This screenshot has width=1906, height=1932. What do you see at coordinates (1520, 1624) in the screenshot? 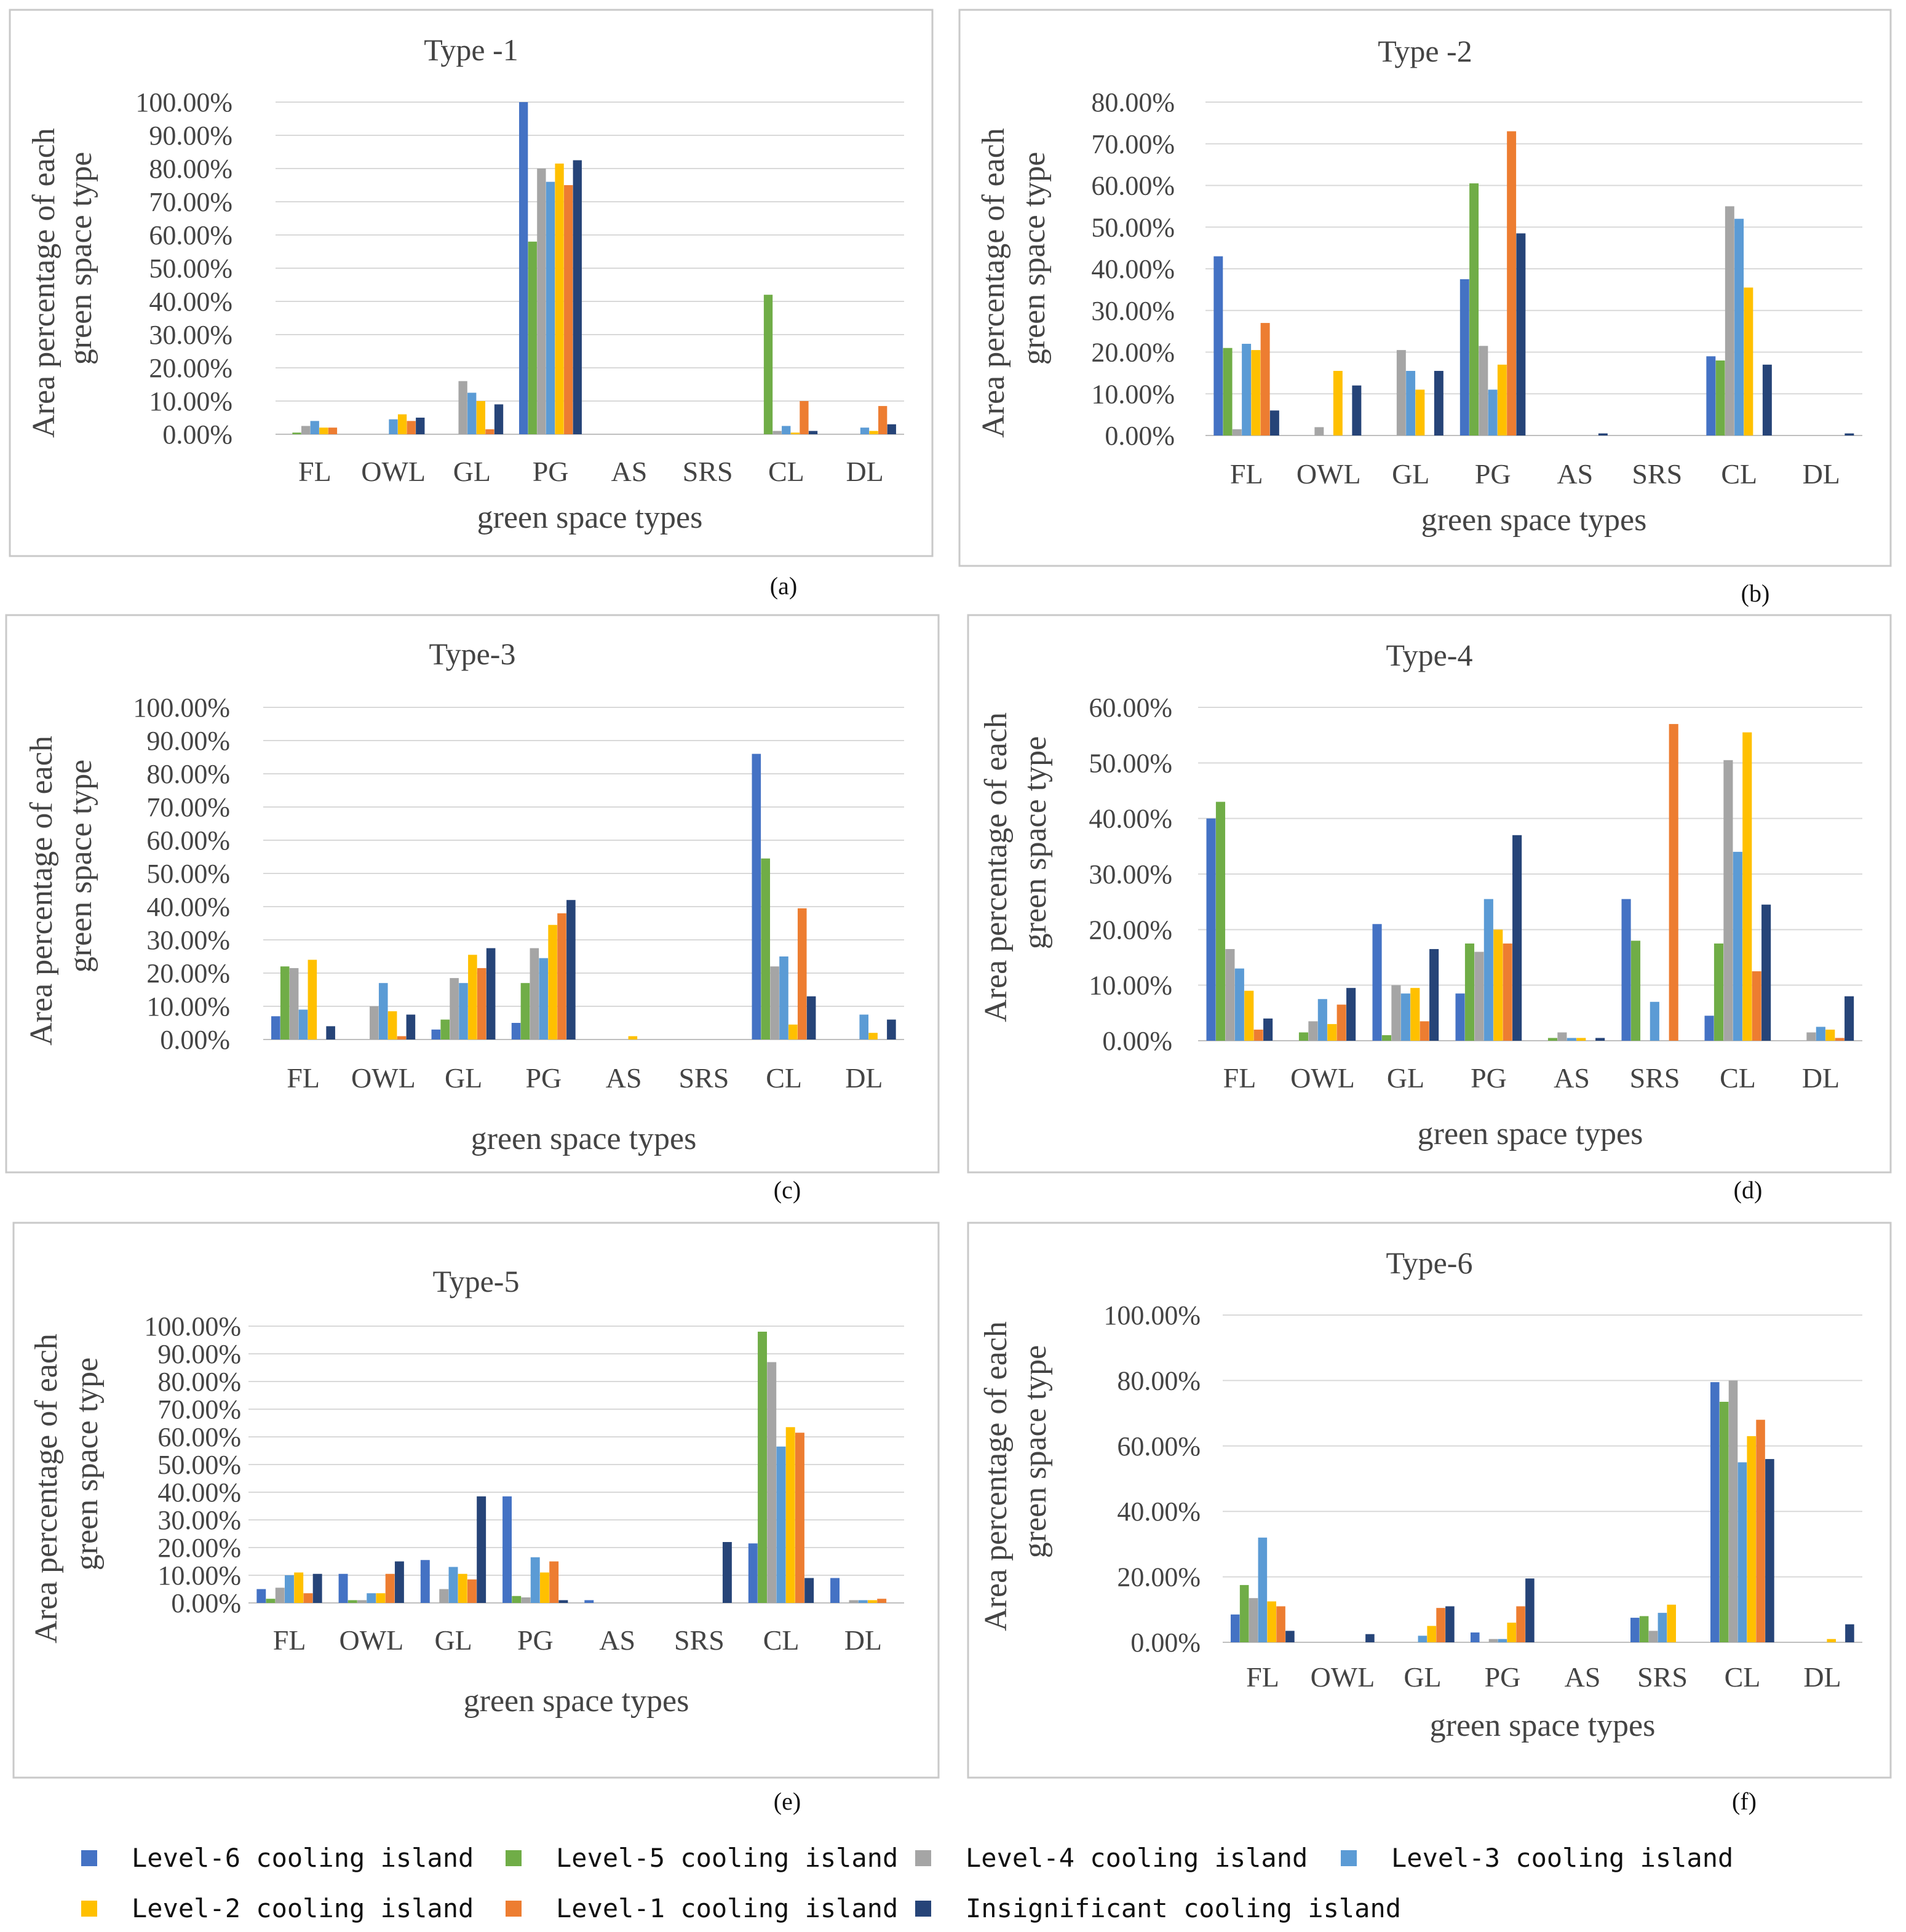
I see `bar-pg-s6` at bounding box center [1520, 1624].